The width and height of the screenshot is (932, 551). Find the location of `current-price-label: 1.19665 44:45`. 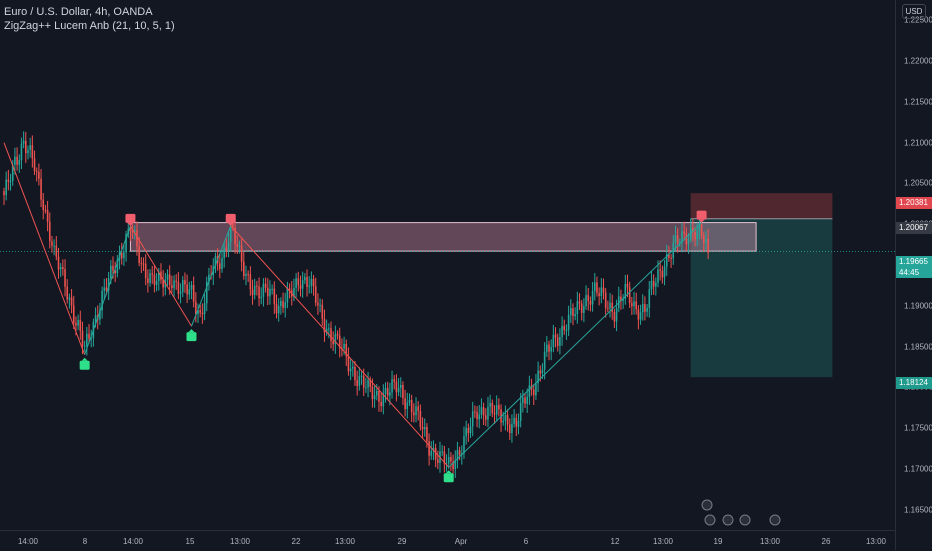

current-price-label: 1.19665 44:45 is located at coordinates (914, 267).